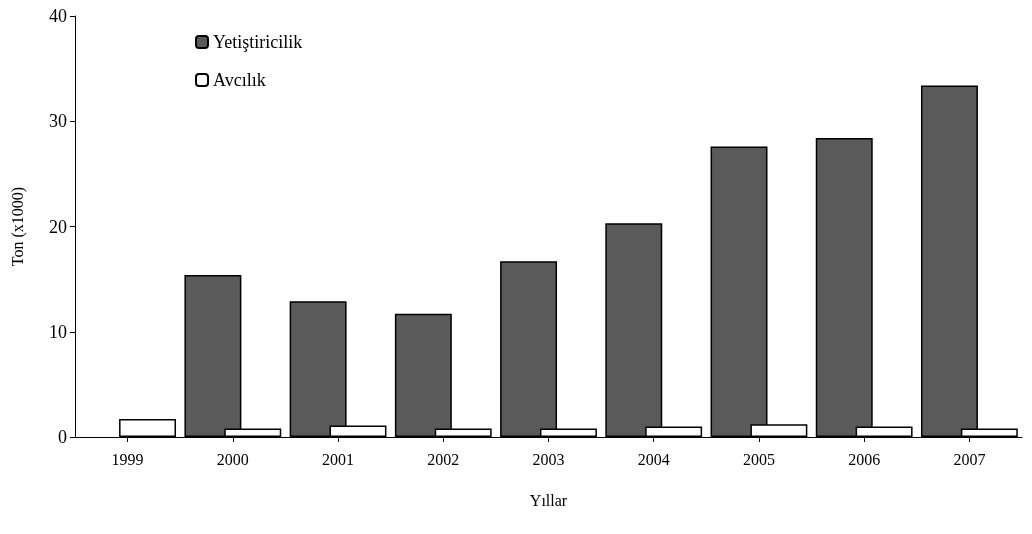 This screenshot has width=1032, height=534. What do you see at coordinates (58, 331) in the screenshot?
I see `y-tick-label: 10` at bounding box center [58, 331].